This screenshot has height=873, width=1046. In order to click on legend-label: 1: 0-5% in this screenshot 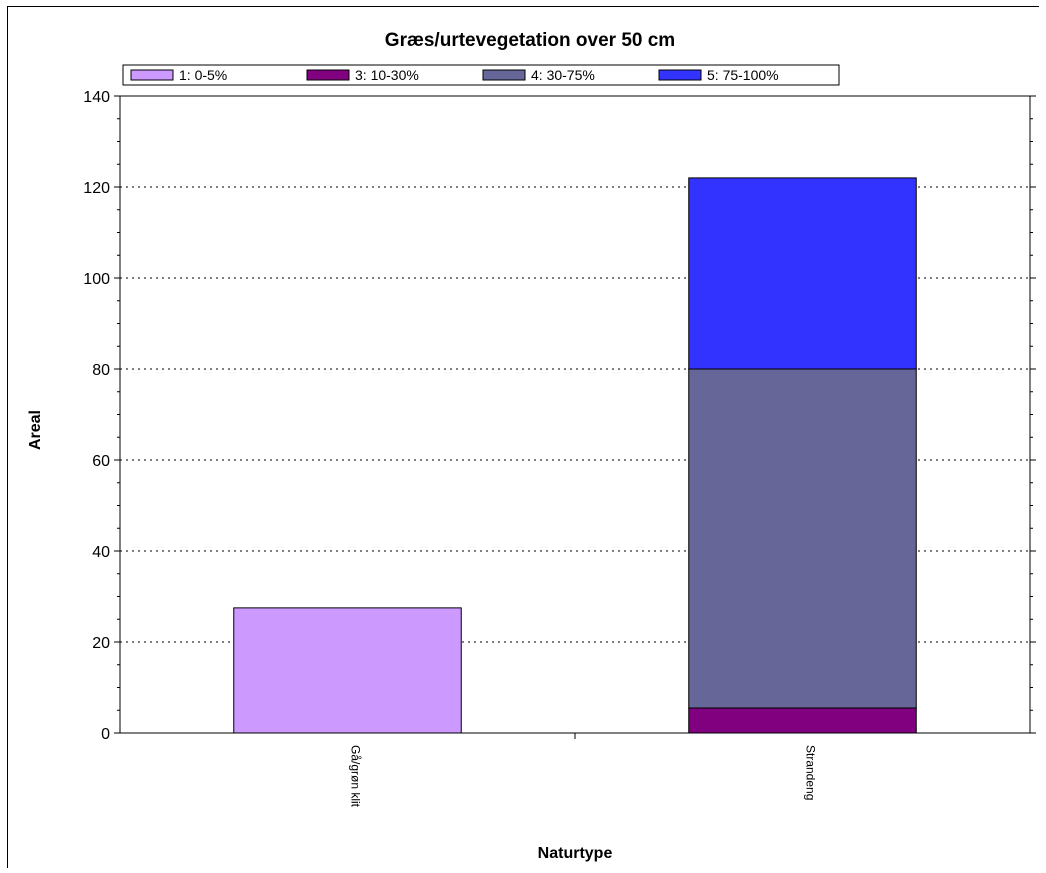, I will do `click(203, 75)`.